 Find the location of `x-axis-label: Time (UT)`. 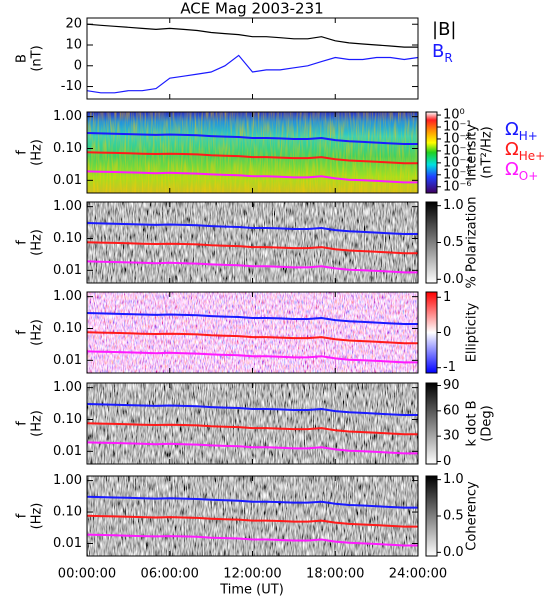

x-axis-label: Time (UT) is located at coordinates (251, 590).